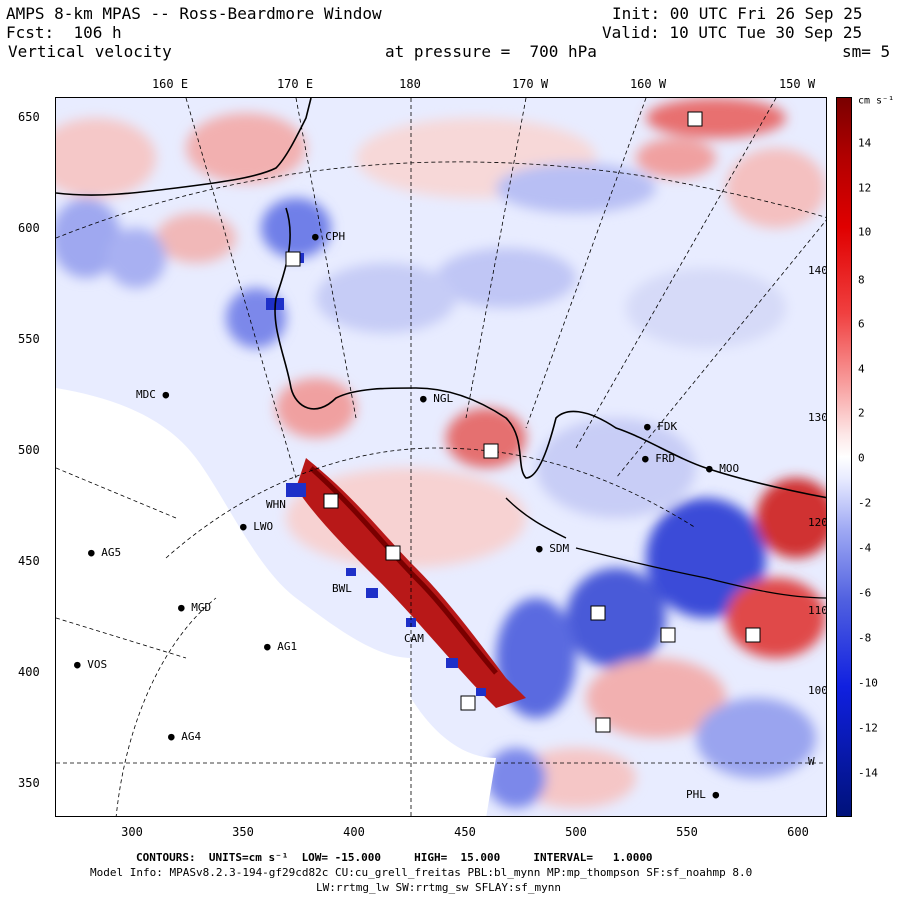 This screenshot has height=900, width=900. What do you see at coordinates (861, 369) in the screenshot?
I see `colorbar-label: 4` at bounding box center [861, 369].